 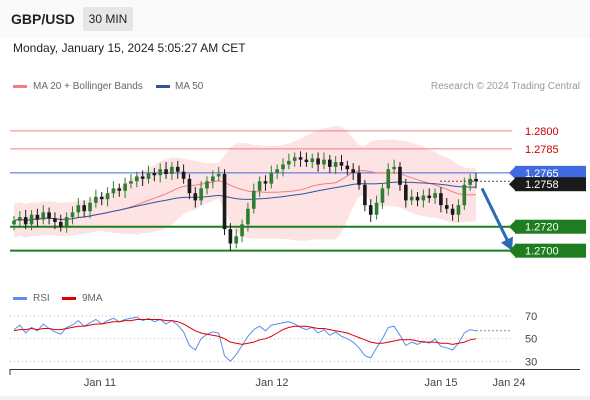 I want to click on timeframe-button: 30 MIN, so click(x=108, y=19).